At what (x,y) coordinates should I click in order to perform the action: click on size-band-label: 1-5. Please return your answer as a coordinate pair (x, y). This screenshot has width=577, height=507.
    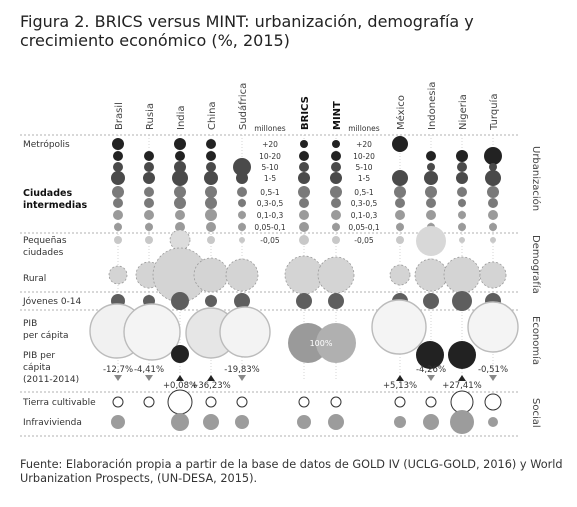
    Looking at the image, I should click on (270, 178).